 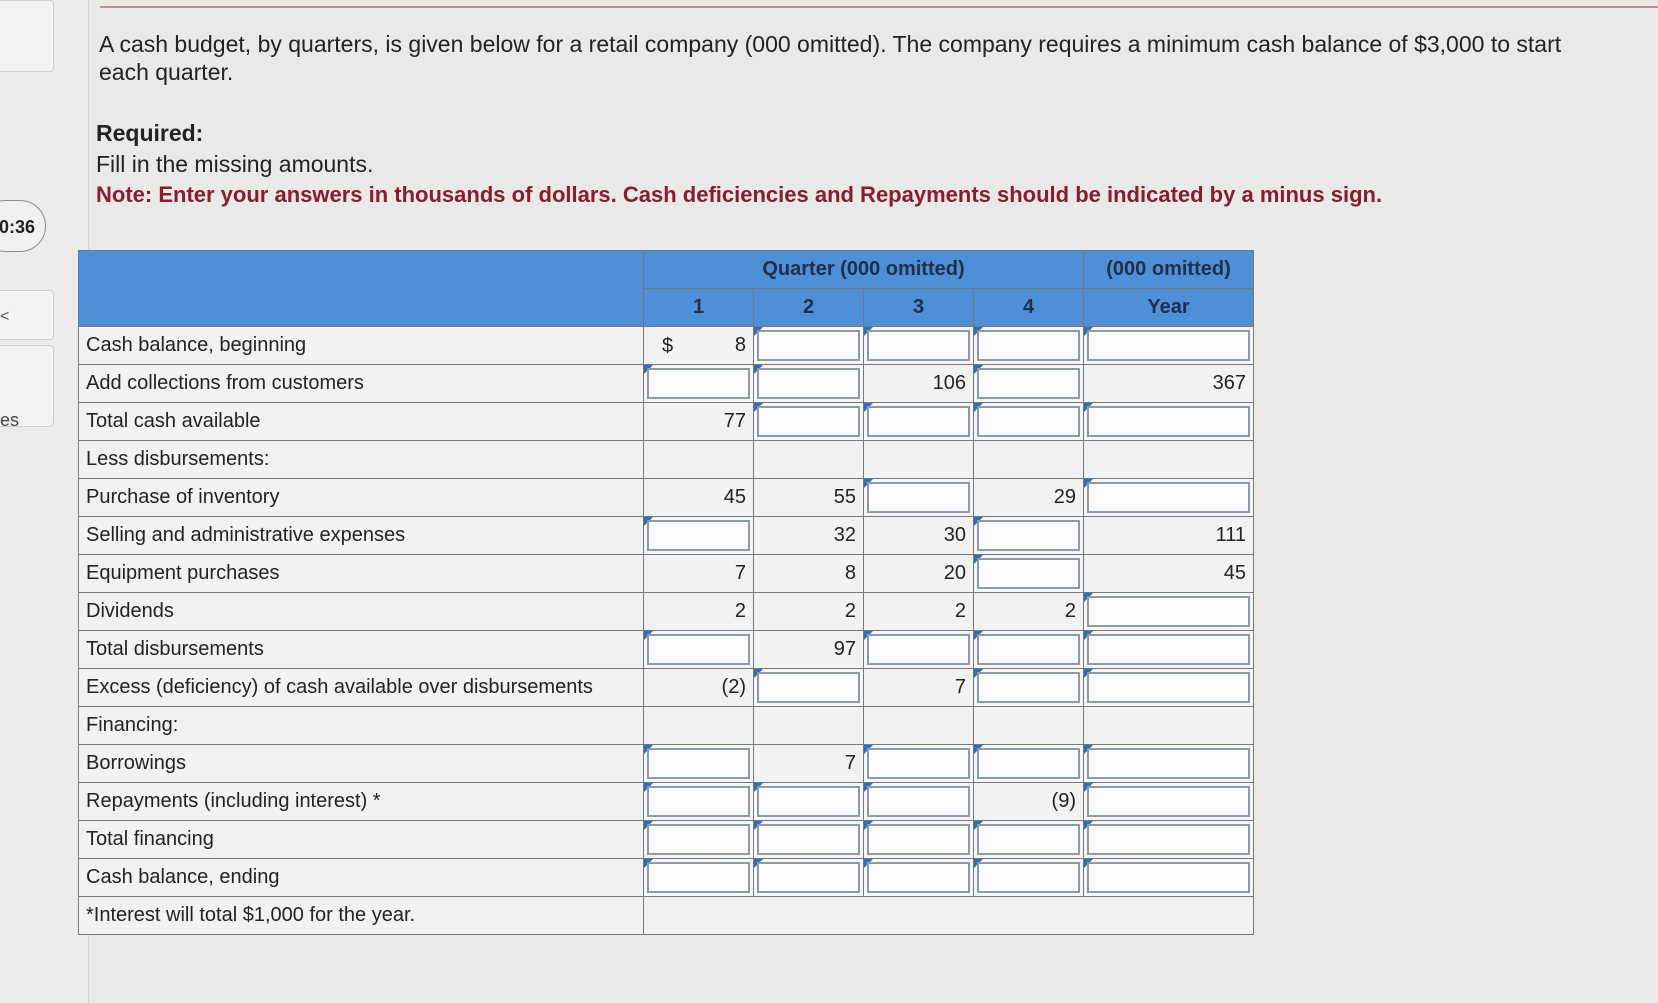 What do you see at coordinates (5, 316) in the screenshot?
I see `chevron-left-icon: <` at bounding box center [5, 316].